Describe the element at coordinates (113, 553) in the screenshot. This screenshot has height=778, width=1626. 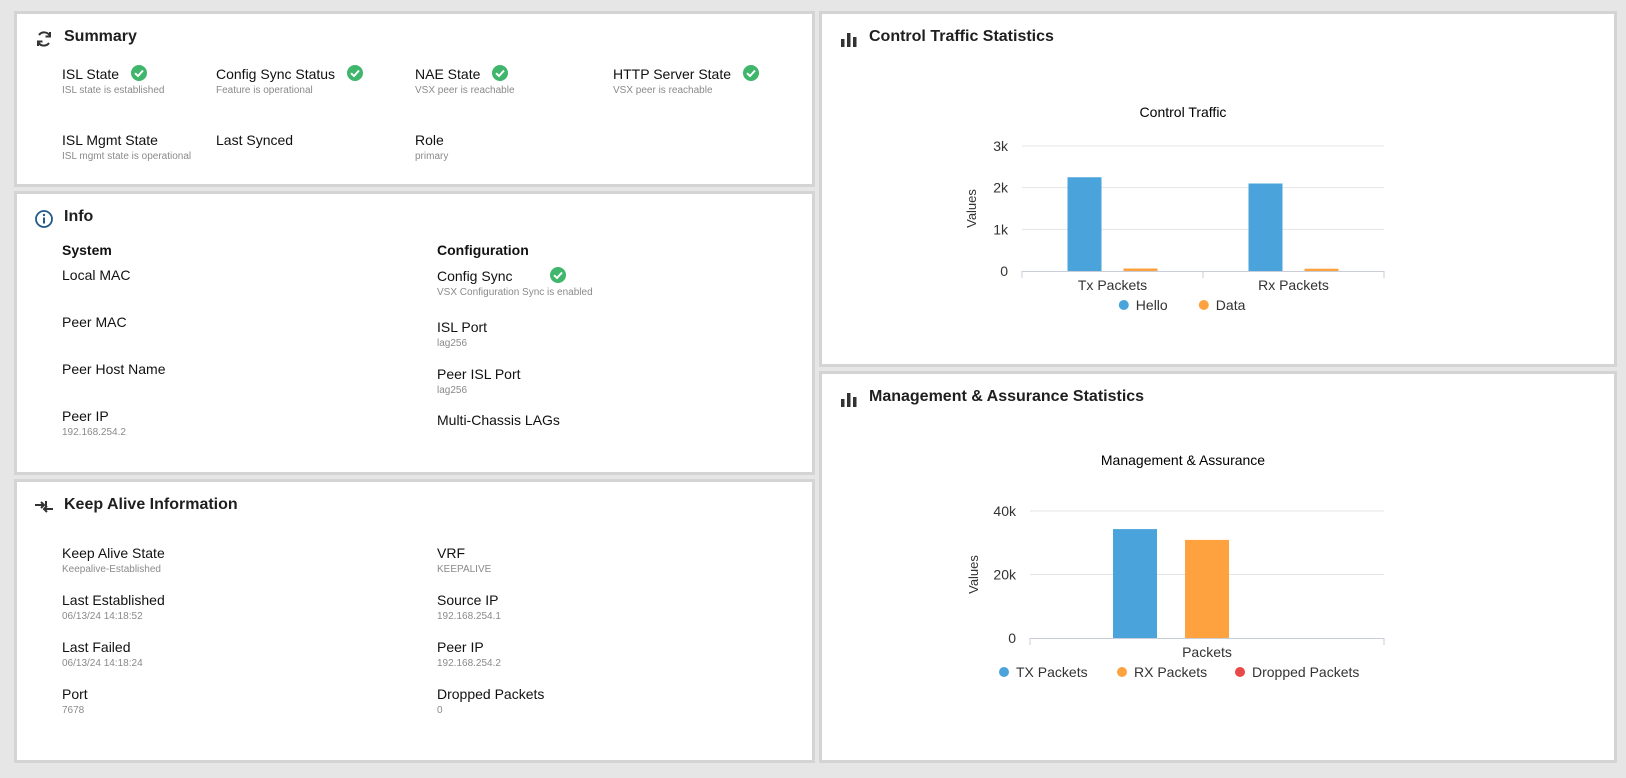
I see `item-label: Keep Alive State` at that location.